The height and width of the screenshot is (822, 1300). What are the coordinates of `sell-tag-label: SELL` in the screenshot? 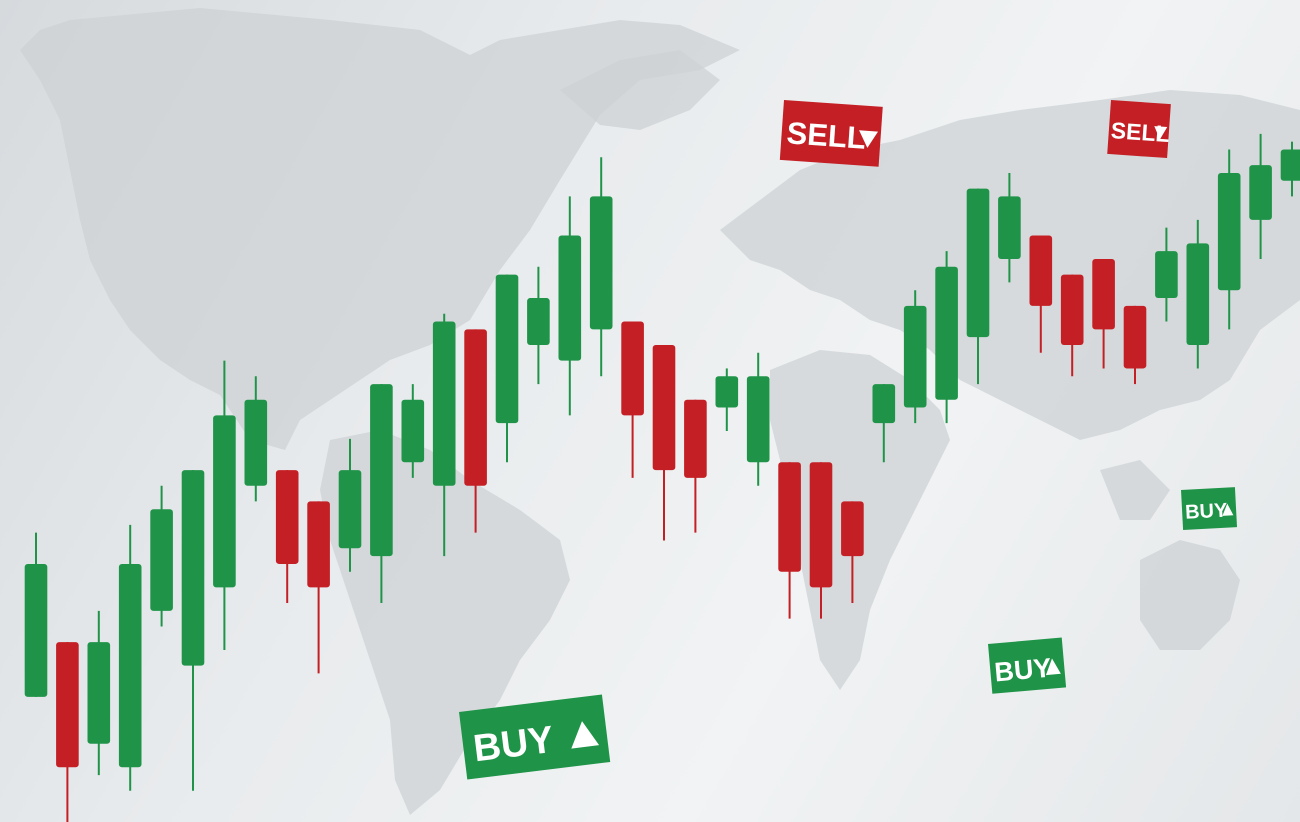 It's located at (826, 135).